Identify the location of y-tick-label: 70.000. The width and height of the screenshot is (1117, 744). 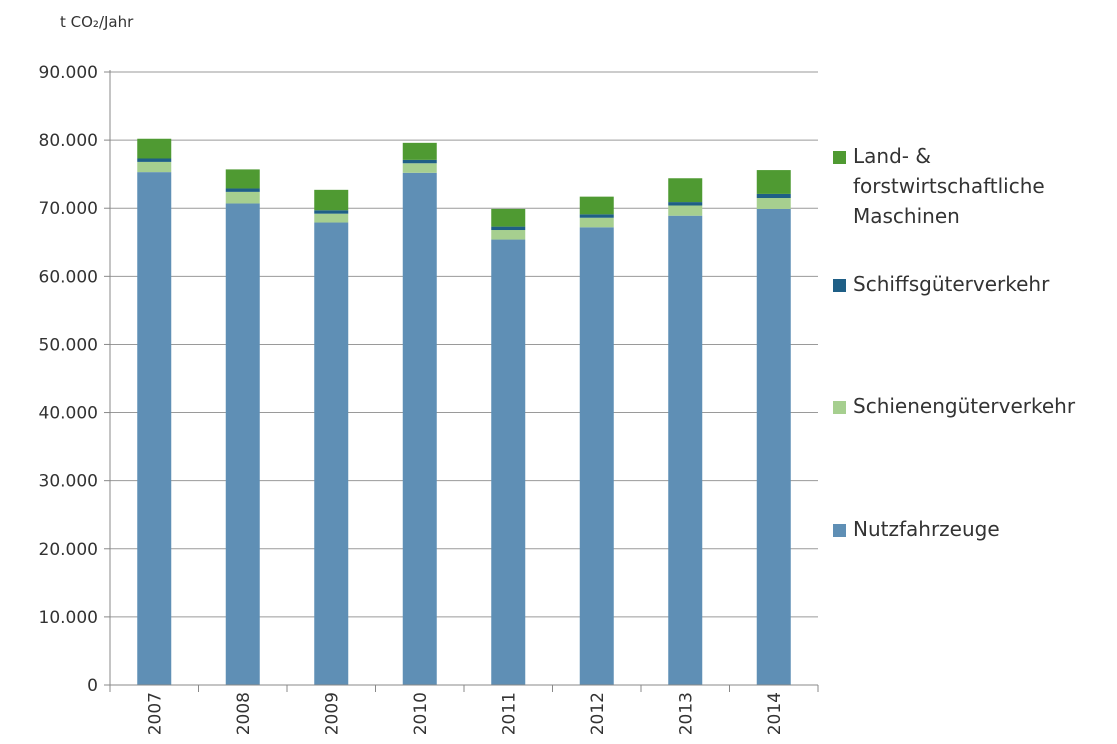
(68, 209).